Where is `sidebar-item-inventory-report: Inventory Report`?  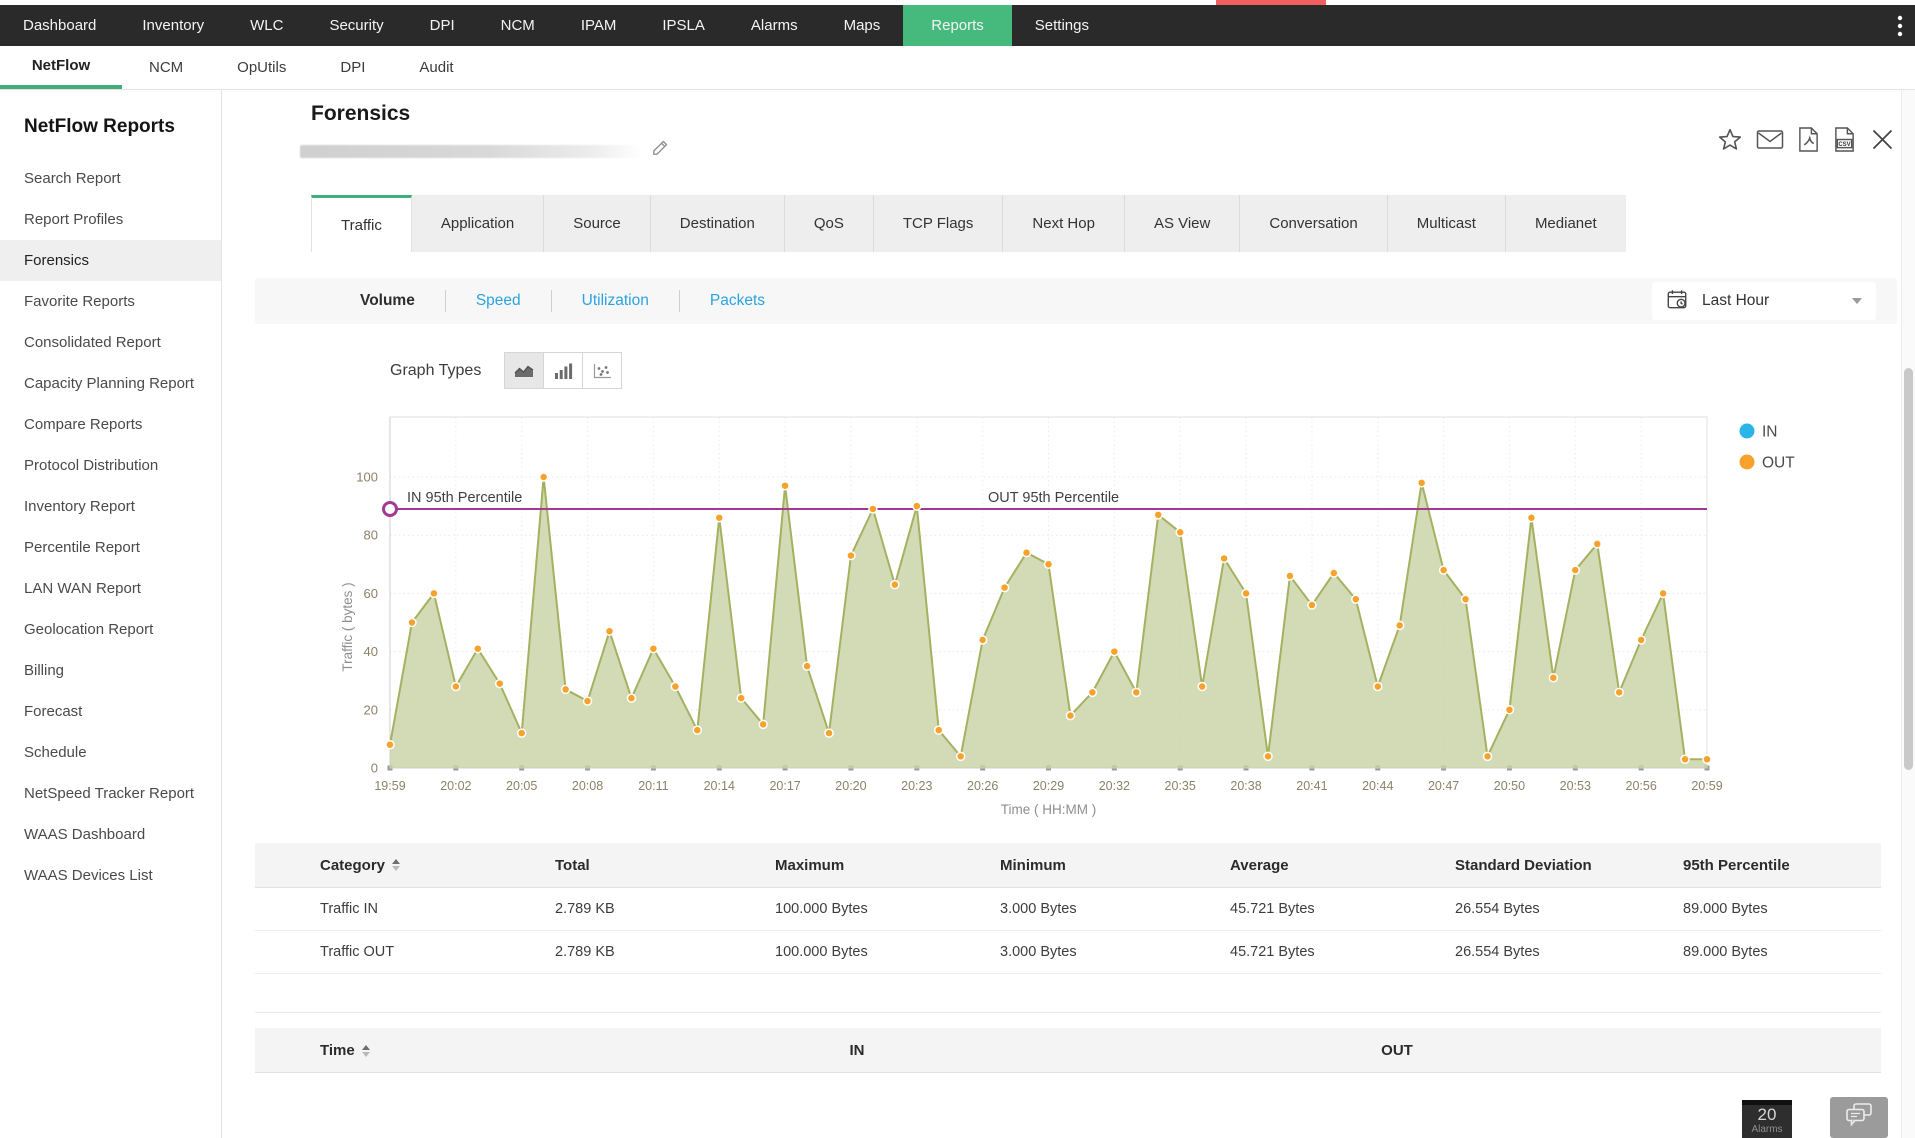
sidebar-item-inventory-report: Inventory Report is located at coordinates (79, 506).